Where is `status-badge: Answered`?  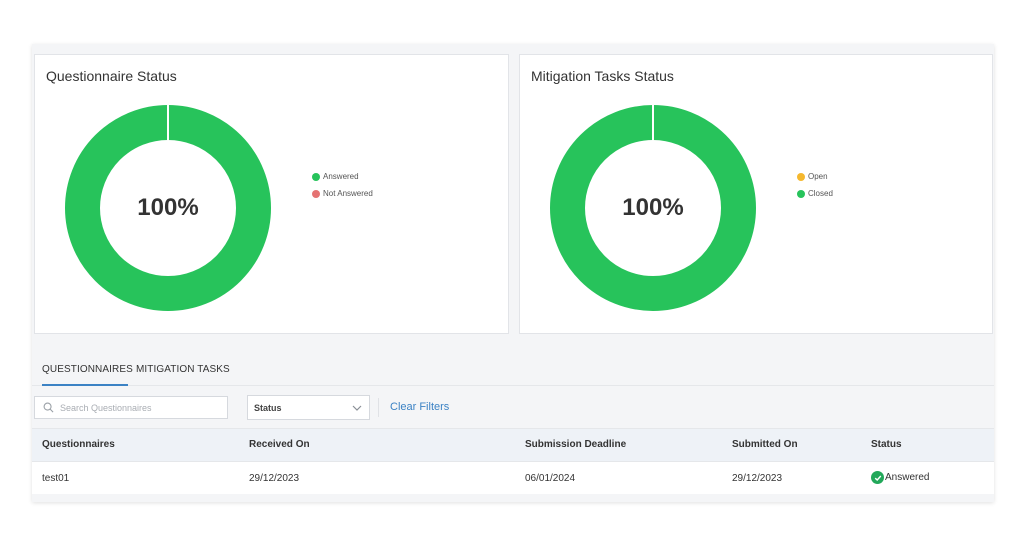
status-badge: Answered is located at coordinates (900, 477).